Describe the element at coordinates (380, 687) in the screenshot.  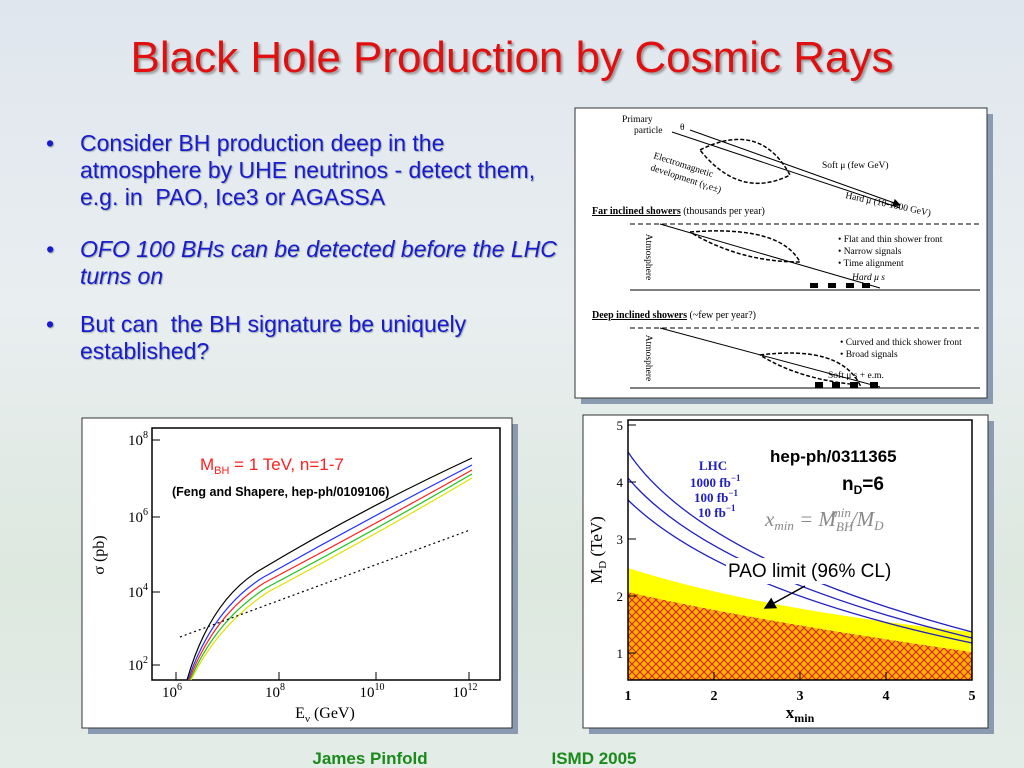
I see `tick-exp: 10` at that location.